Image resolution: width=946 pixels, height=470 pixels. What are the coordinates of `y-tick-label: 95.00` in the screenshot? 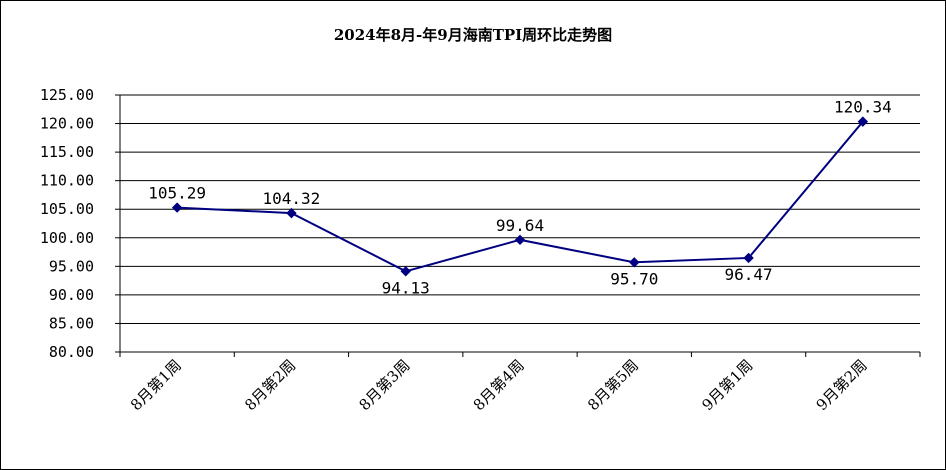 It's located at (71, 266).